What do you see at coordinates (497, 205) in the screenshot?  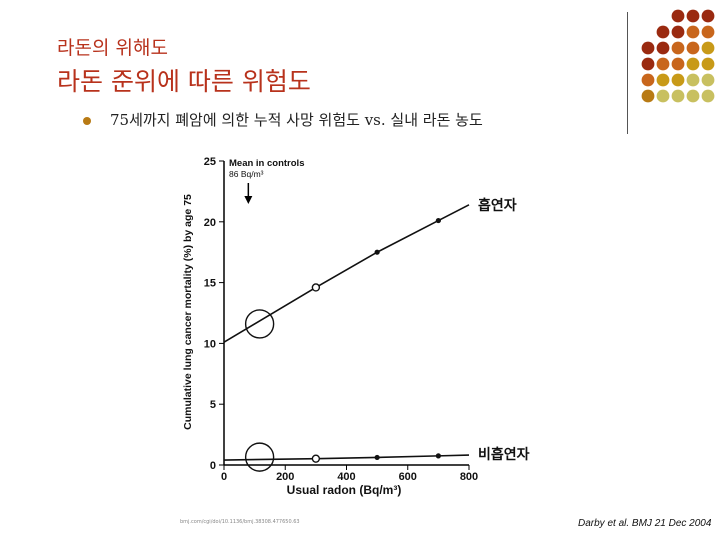 I see `series-label: 흡연자` at bounding box center [497, 205].